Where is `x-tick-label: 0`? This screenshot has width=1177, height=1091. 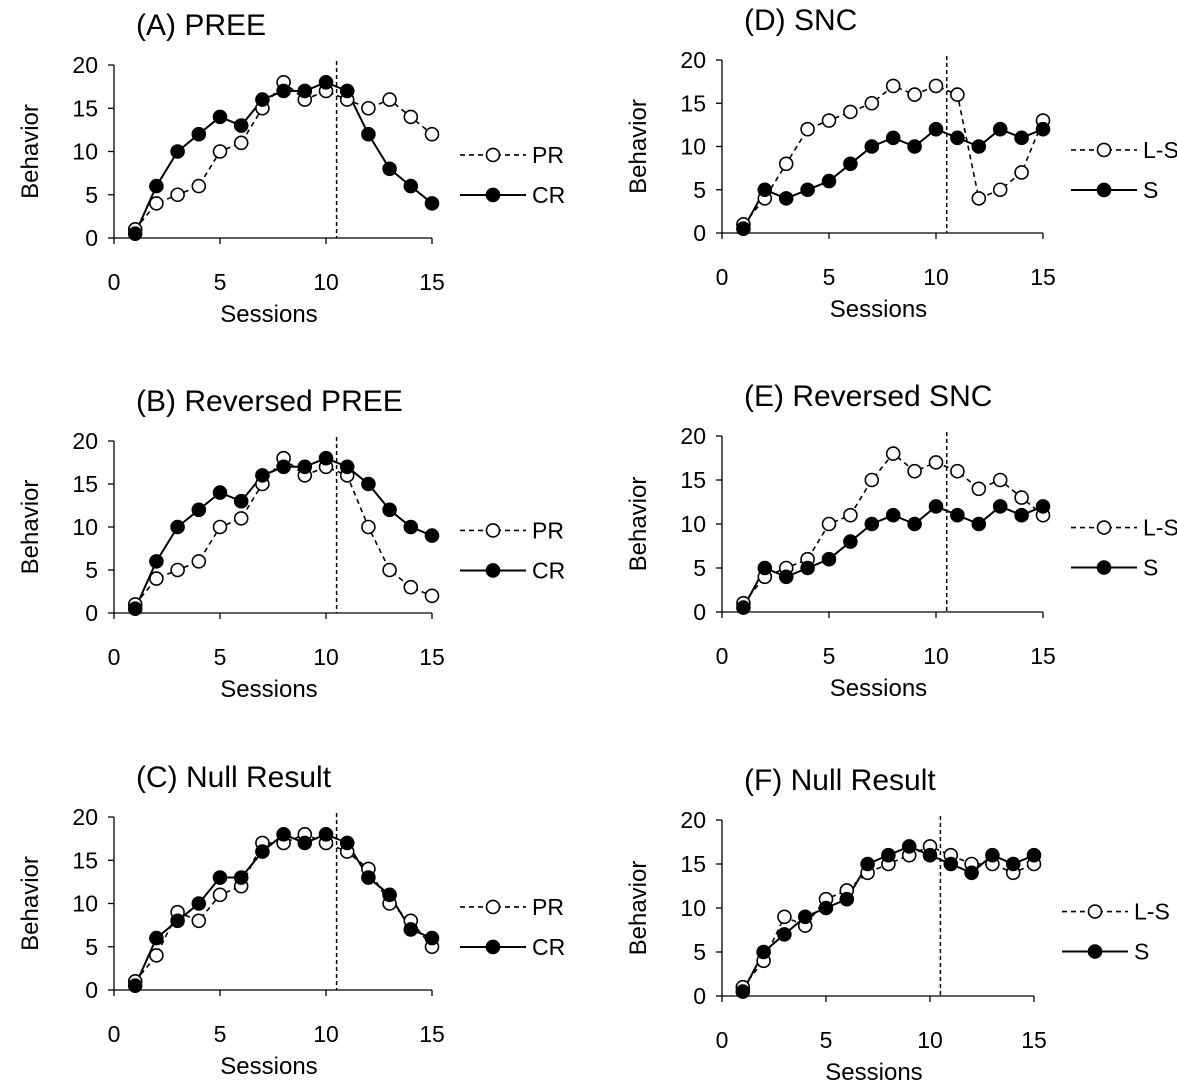
x-tick-label: 0 is located at coordinates (114, 282).